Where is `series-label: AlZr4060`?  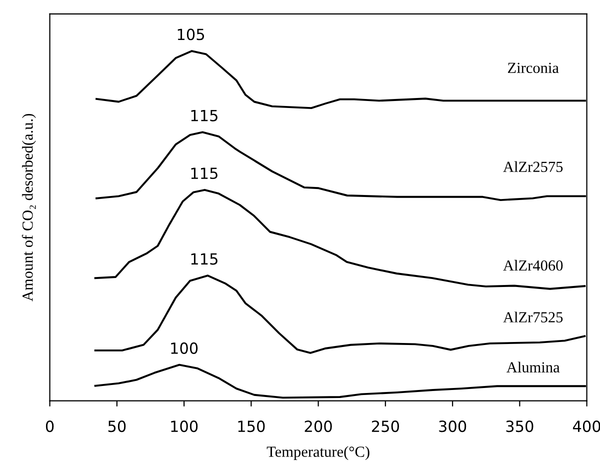
series-label: AlZr4060 is located at coordinates (533, 265).